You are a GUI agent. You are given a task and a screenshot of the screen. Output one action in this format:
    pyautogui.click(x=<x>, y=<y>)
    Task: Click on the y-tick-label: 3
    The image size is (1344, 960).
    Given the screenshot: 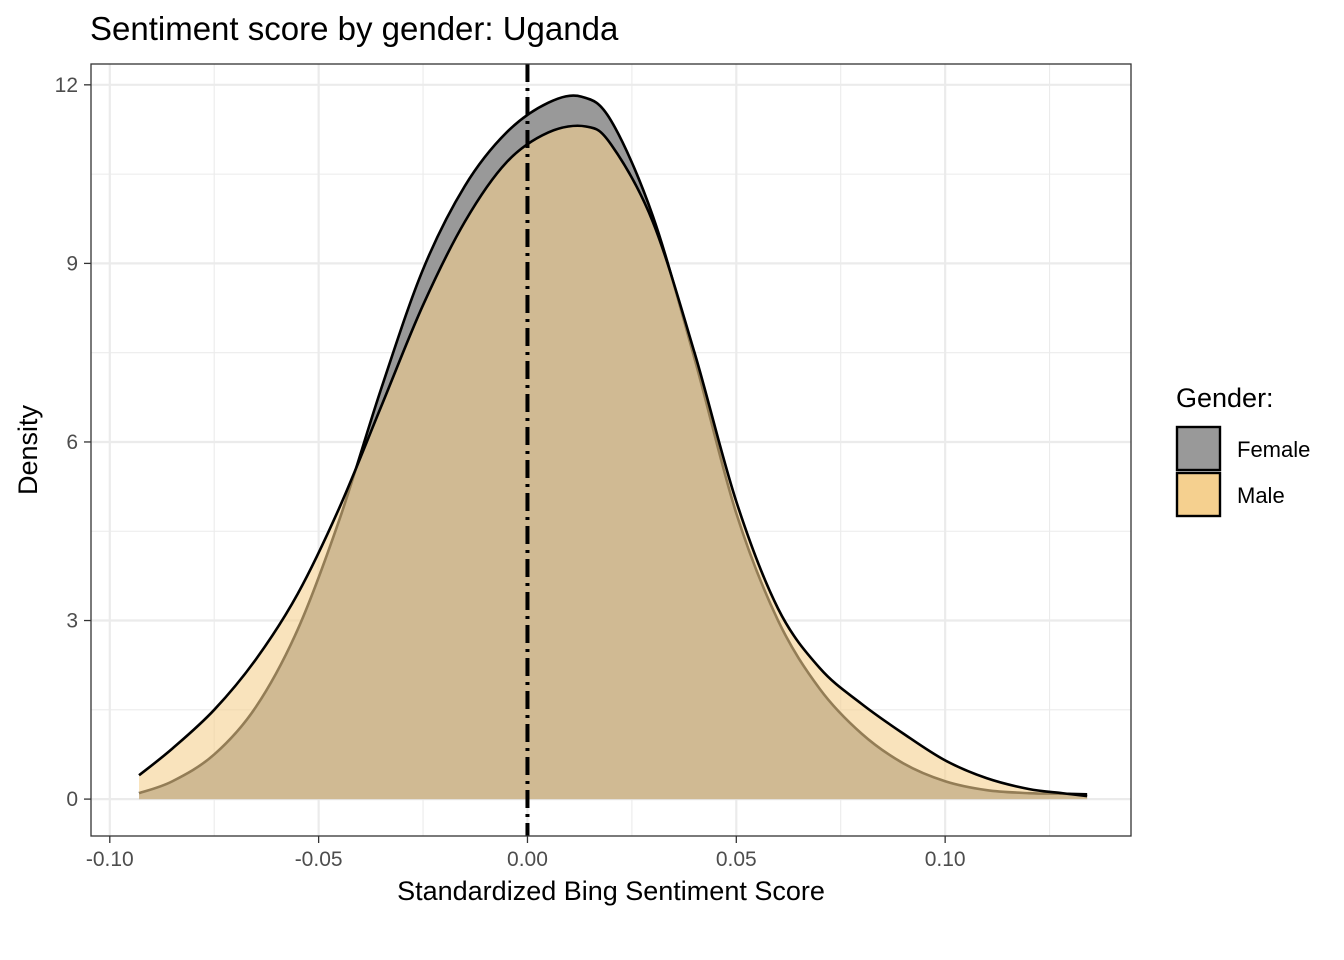 What is the action you would take?
    pyautogui.click(x=72, y=621)
    